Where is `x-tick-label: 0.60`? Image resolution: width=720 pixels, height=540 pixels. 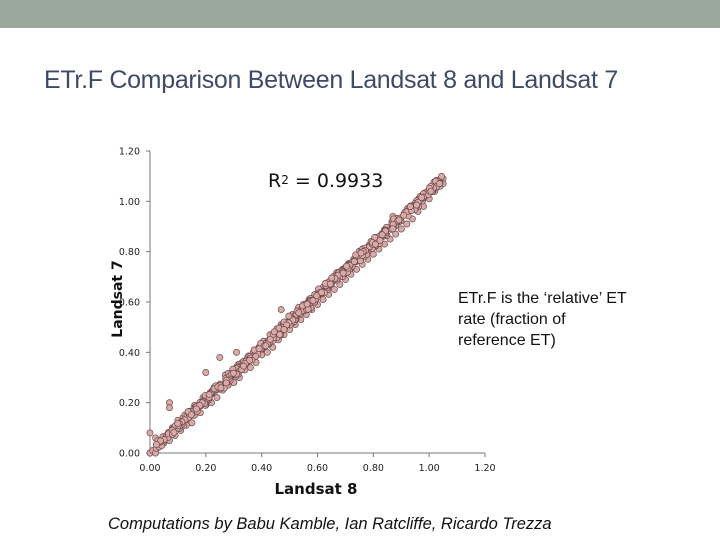
x-tick-label: 0.60 is located at coordinates (317, 468).